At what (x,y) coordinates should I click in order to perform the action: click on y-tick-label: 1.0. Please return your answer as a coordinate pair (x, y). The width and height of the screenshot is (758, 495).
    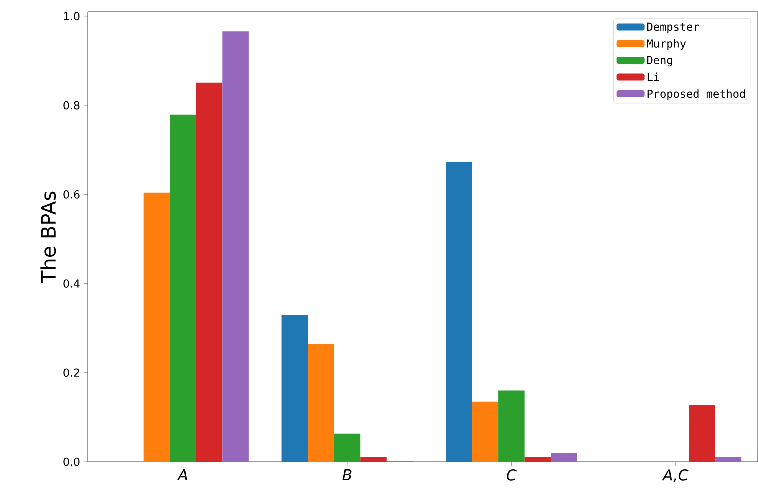
    Looking at the image, I should click on (72, 16).